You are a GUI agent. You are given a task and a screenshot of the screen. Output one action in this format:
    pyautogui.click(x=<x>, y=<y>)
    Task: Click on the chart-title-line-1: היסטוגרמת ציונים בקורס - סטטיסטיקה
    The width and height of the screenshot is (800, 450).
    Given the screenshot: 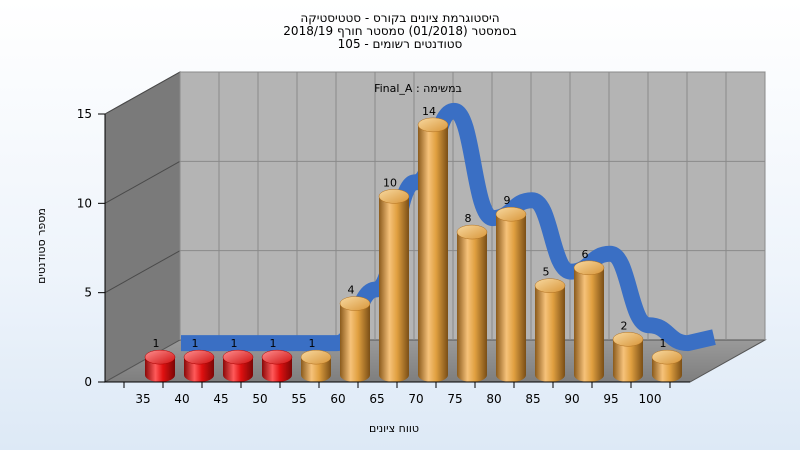 What is the action you would take?
    pyautogui.click(x=400, y=18)
    